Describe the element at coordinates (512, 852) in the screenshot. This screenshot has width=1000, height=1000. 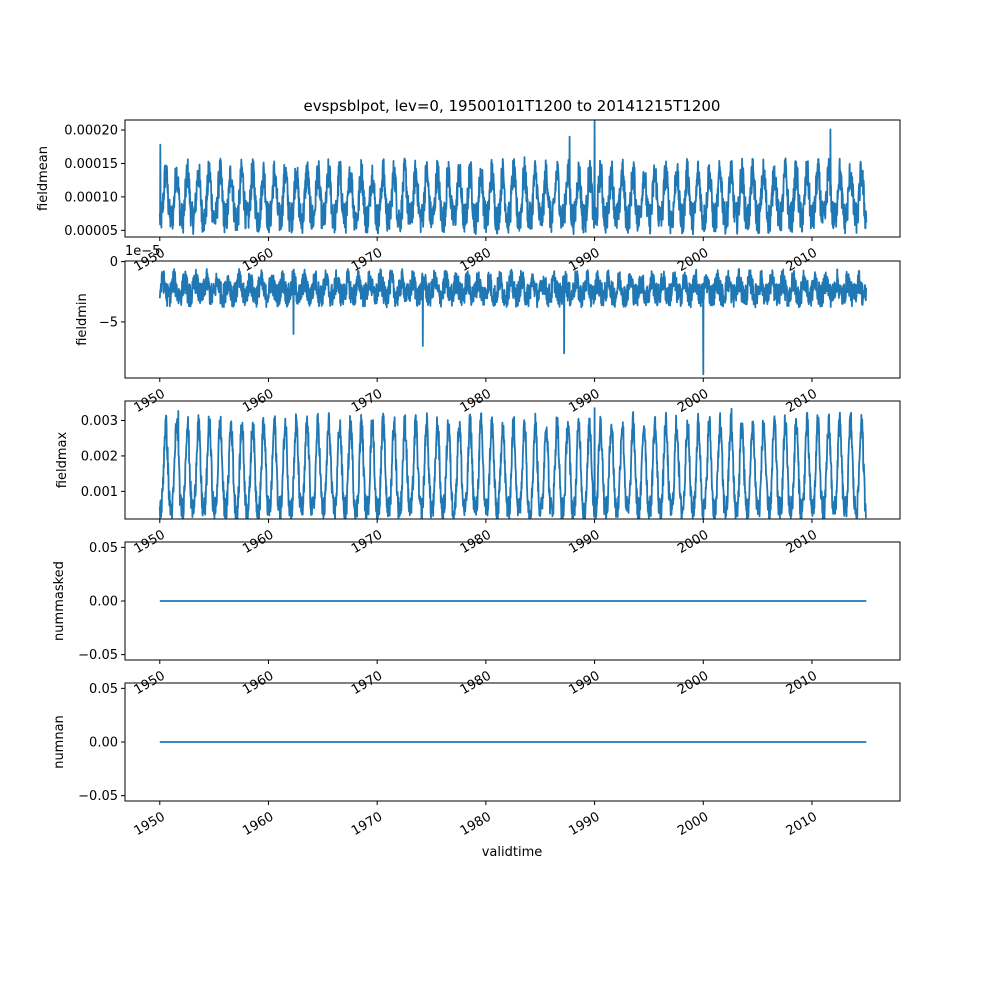
I see `x-axis-label: validtime` at that location.